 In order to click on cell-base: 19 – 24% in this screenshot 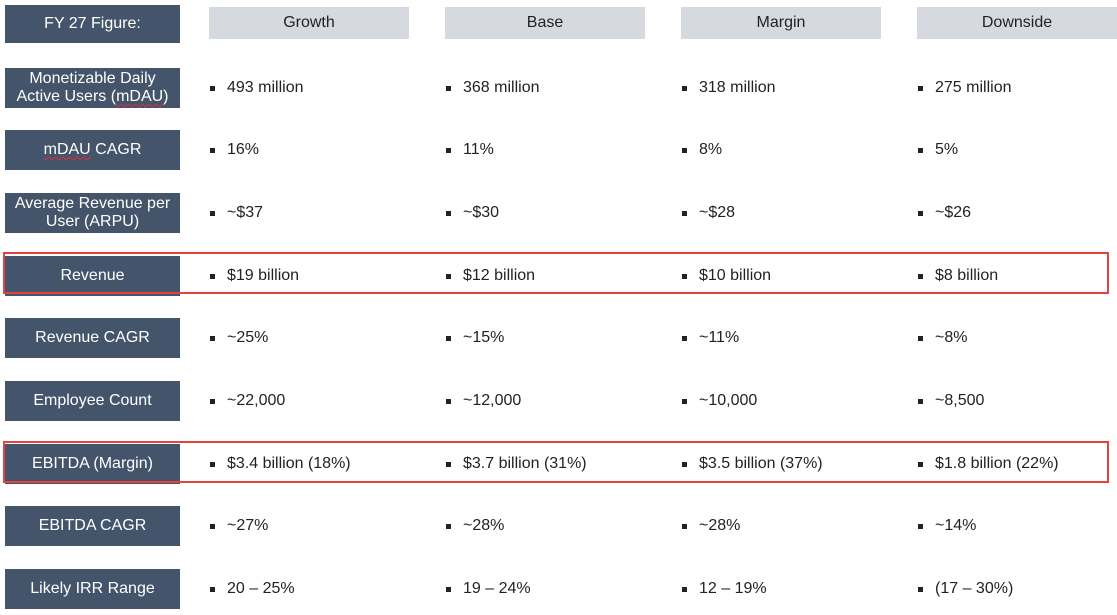, I will do `click(556, 589)`.